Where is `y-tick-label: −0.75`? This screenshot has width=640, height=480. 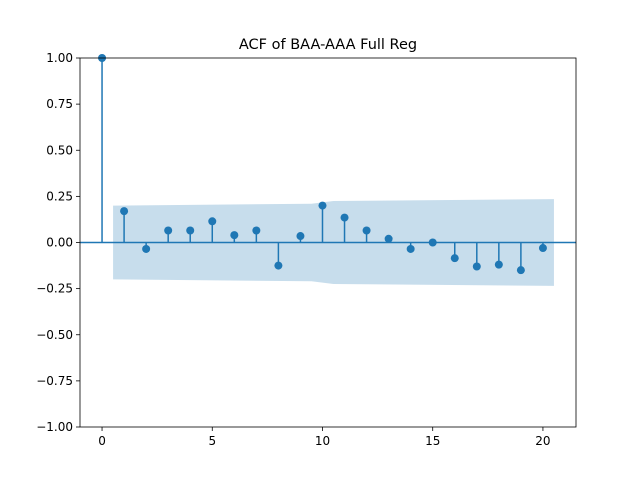 y-tick-label: −0.75 is located at coordinates (54, 381).